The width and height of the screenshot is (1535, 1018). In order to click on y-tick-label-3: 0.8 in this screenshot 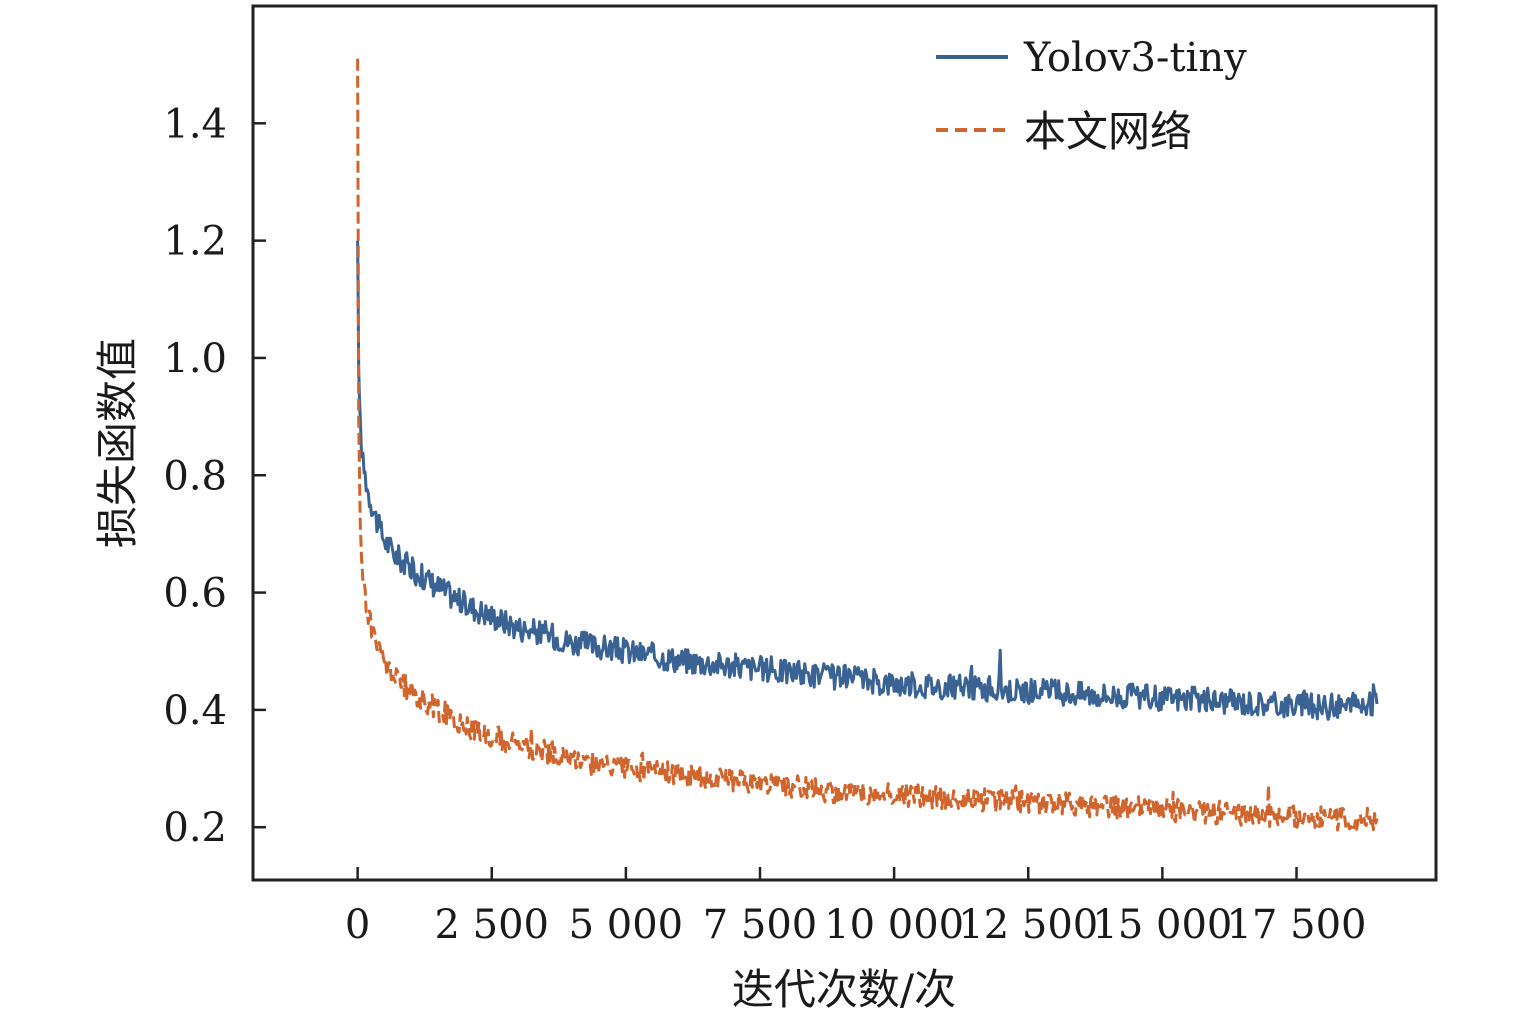, I will do `click(195, 476)`.